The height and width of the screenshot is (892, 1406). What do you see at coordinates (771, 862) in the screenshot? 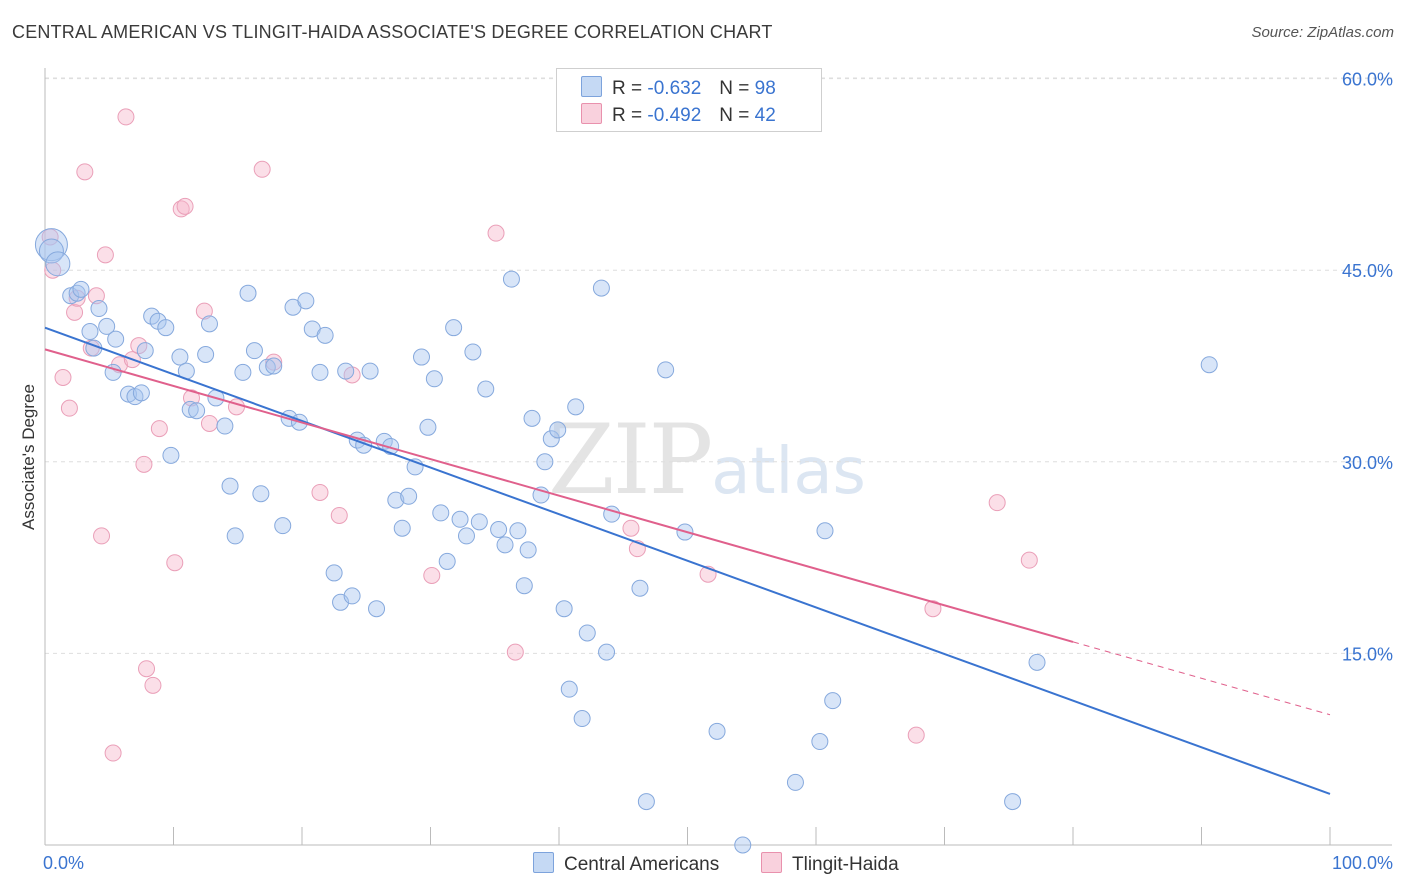
I see `bottom-legend-swatch-pink` at bounding box center [771, 862].